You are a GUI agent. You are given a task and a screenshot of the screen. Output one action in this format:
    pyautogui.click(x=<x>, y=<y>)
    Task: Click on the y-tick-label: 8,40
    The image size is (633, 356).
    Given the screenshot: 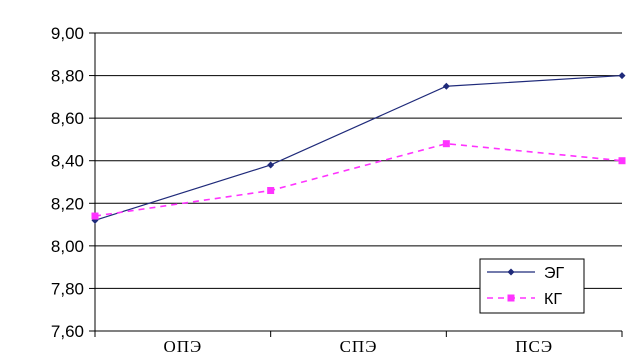 What is the action you would take?
    pyautogui.click(x=67, y=161)
    